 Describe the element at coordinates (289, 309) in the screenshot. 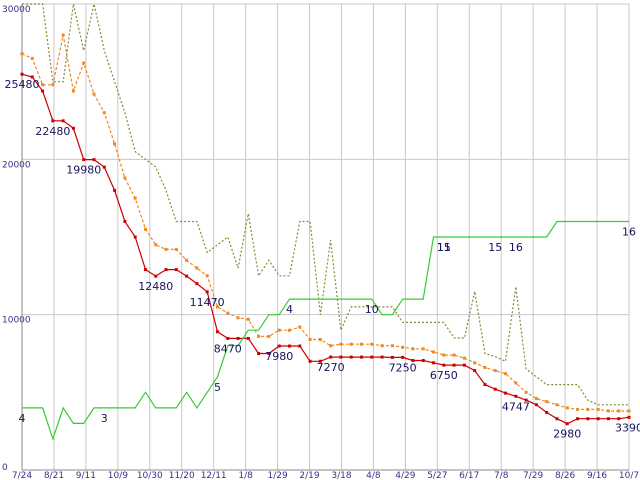

I see `data-label-shops: 4` at that location.